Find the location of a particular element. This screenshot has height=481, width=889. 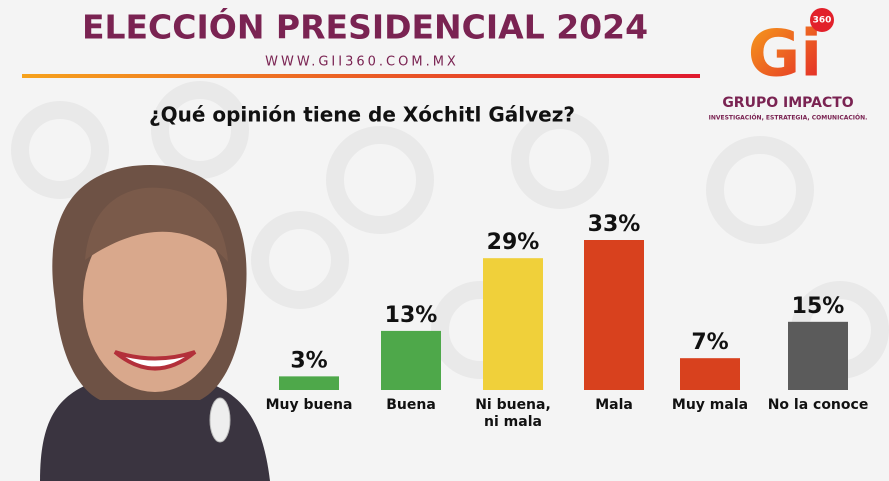

chart-title: ¿Qué opinión tiene de Xóchitl Gálvez? is located at coordinates (362, 115).